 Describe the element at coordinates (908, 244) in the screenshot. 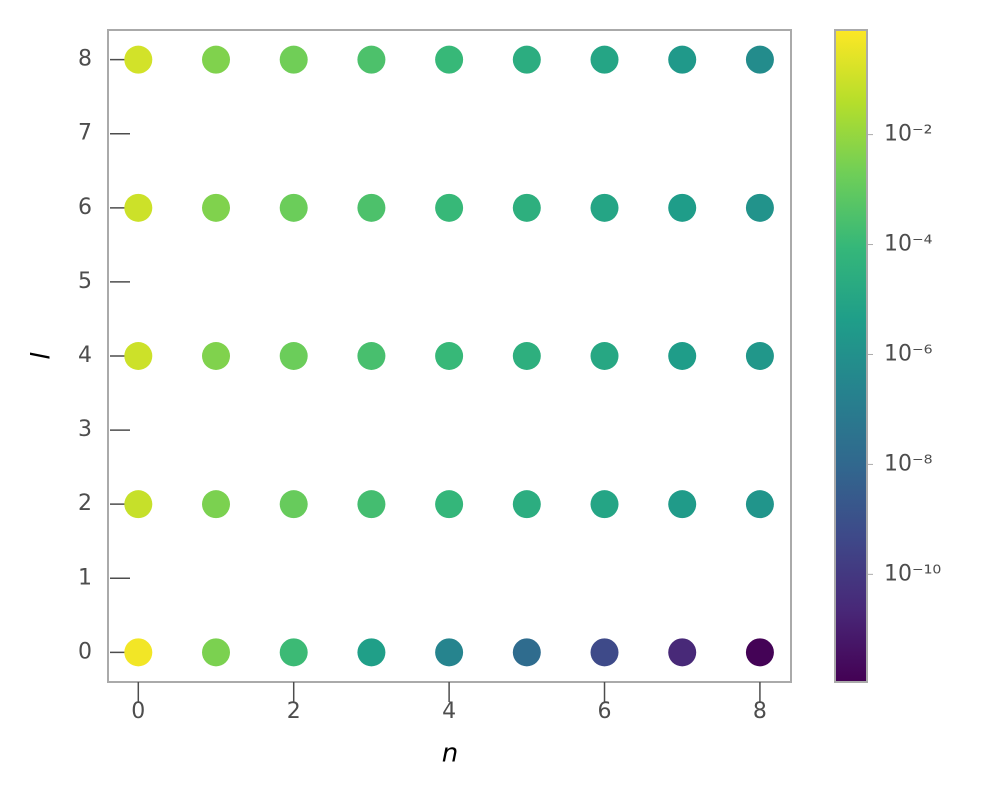

I see `colorbar-tick-label: 10⁻⁴` at that location.